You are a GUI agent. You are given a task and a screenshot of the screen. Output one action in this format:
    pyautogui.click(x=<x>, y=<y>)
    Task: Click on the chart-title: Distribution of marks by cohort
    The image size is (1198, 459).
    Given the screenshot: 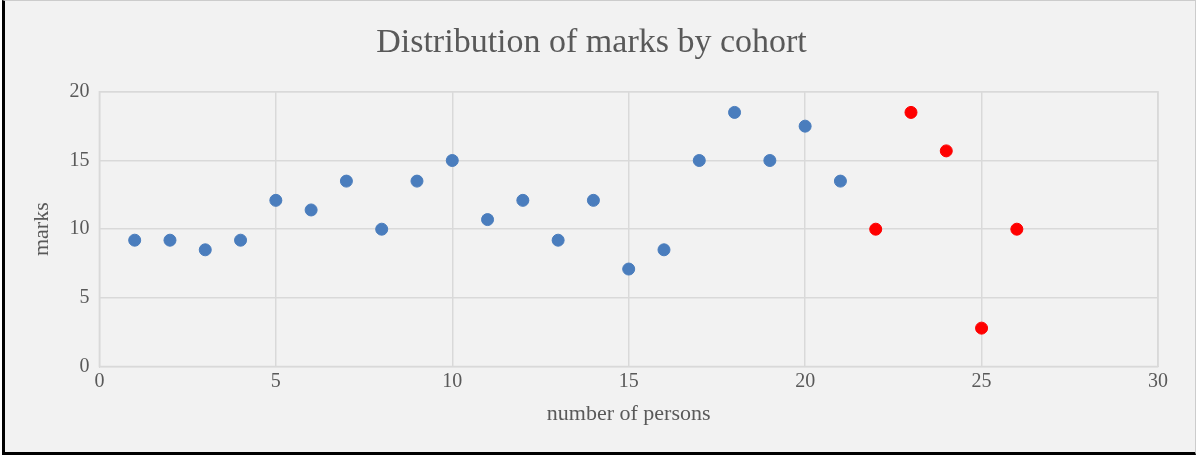 What is the action you would take?
    pyautogui.click(x=592, y=41)
    